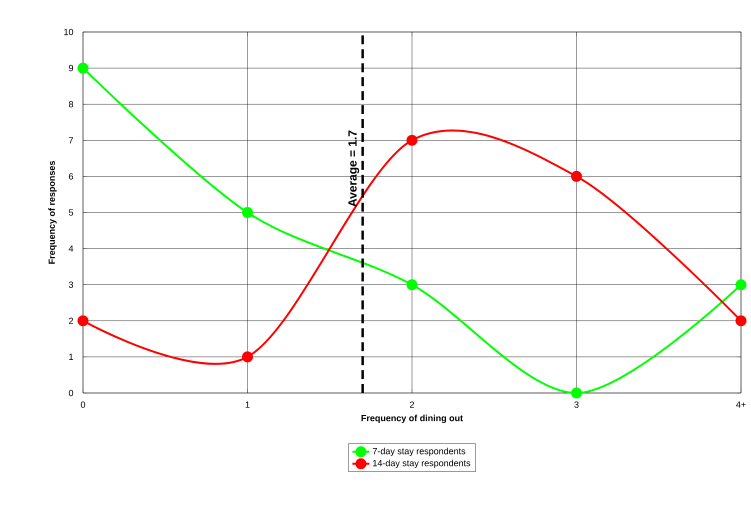 Image resolution: width=751 pixels, height=506 pixels. Describe the element at coordinates (71, 285) in the screenshot. I see `y-tick-label: 3` at that location.